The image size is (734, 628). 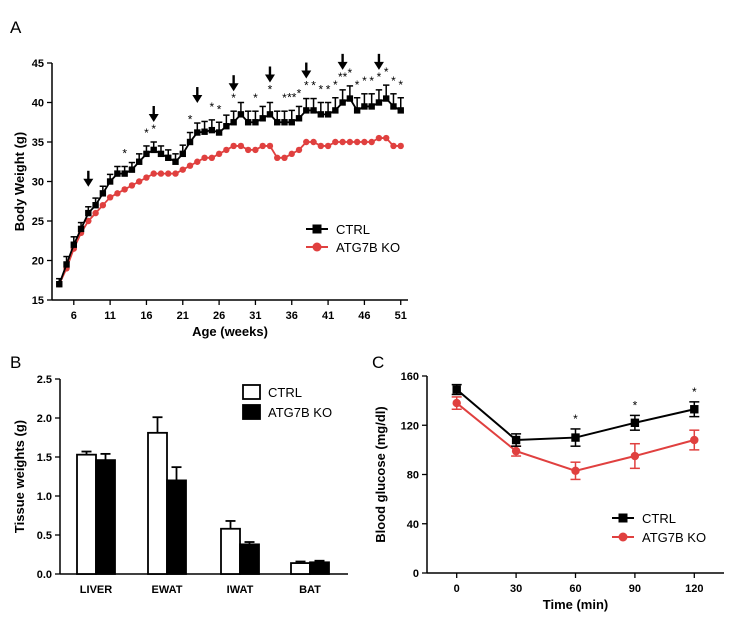 I want to click on x-tick-label: 0, so click(x=457, y=589).